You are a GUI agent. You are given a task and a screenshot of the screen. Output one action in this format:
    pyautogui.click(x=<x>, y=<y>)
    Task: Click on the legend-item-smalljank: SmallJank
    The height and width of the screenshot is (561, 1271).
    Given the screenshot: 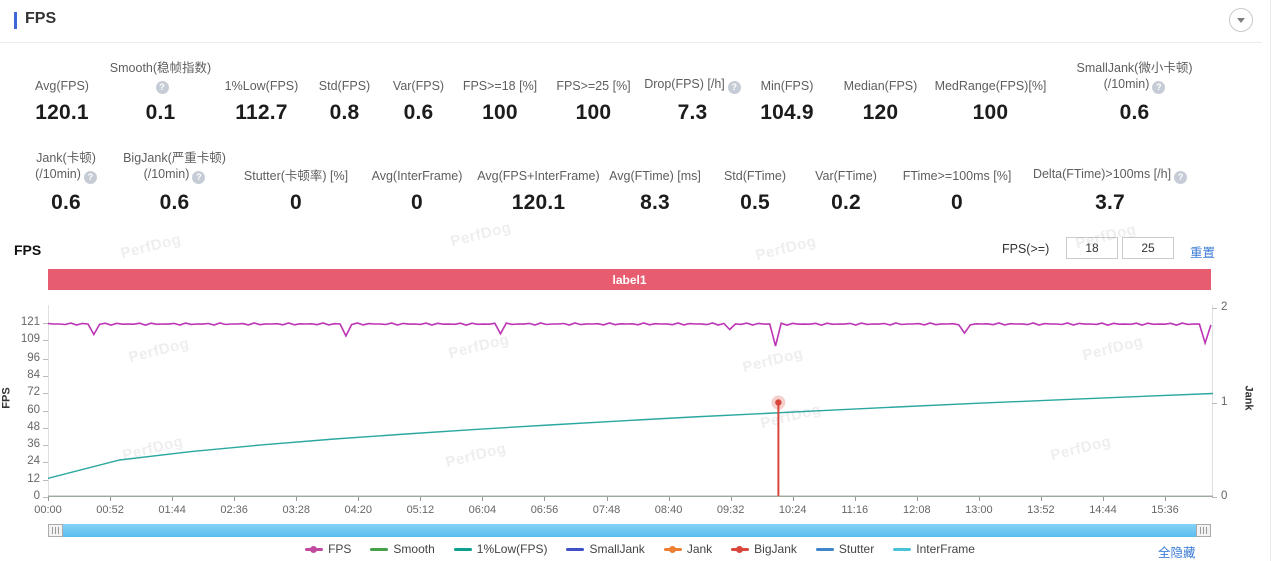 What is the action you would take?
    pyautogui.click(x=605, y=549)
    